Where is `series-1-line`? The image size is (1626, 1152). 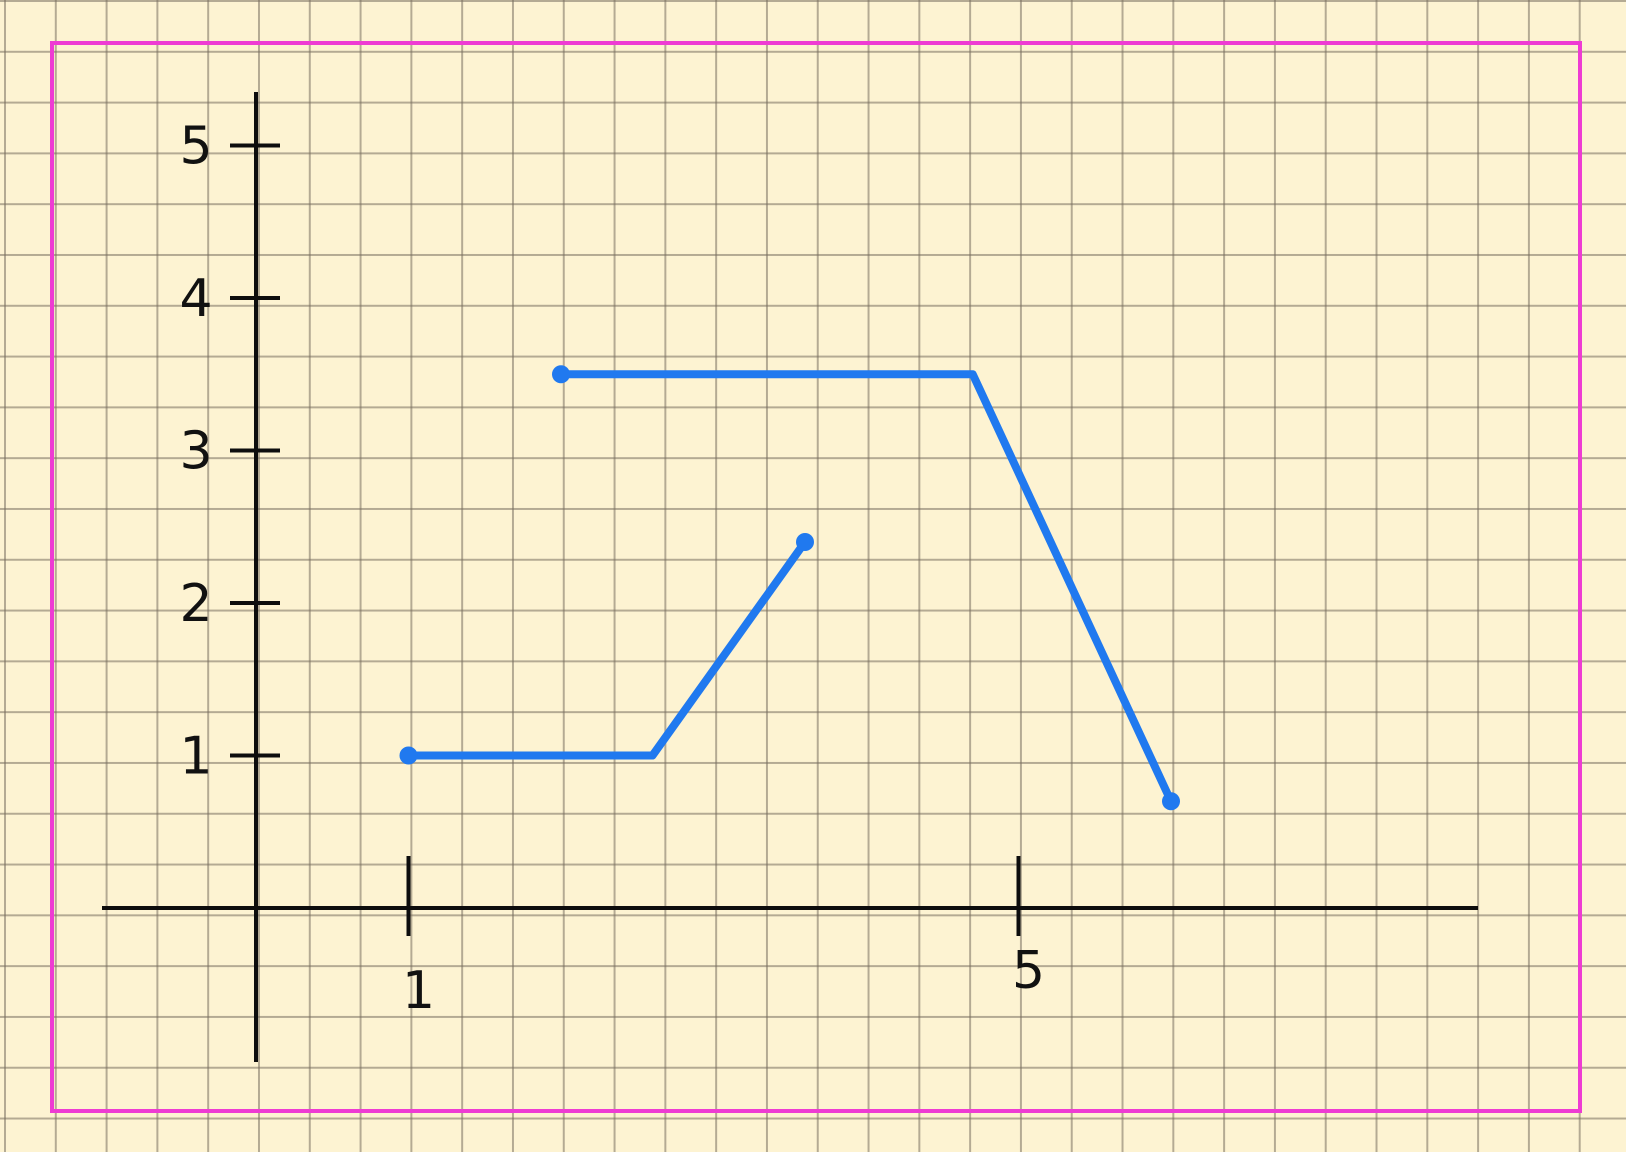
series-1-line is located at coordinates (606, 649).